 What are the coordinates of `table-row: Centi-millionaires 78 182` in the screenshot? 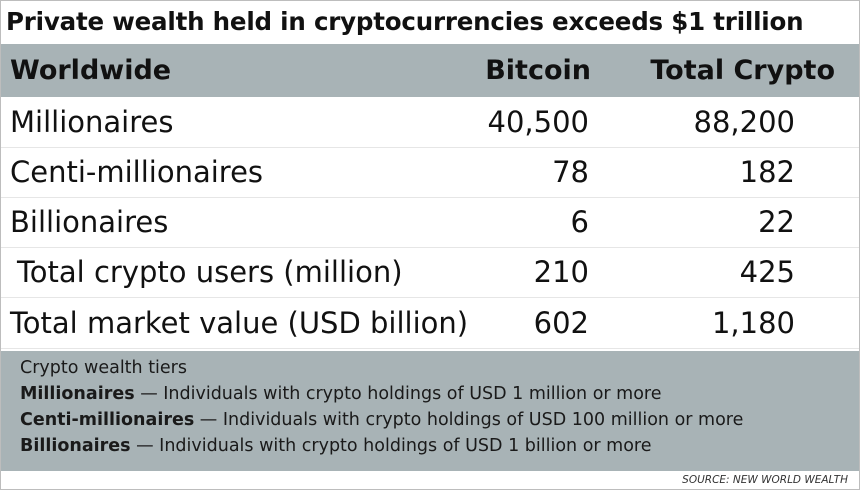 It's located at (430, 172).